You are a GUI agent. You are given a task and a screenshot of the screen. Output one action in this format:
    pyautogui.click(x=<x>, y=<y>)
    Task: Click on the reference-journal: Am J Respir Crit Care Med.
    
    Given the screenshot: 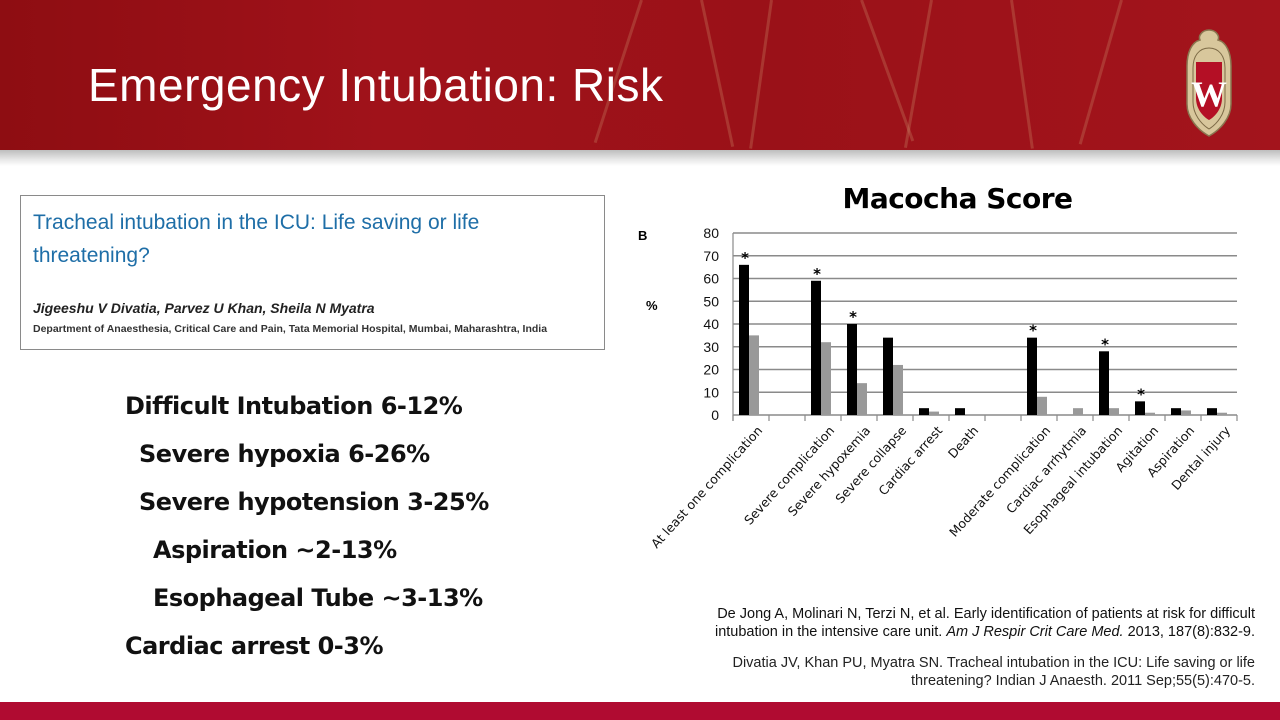 What is the action you would take?
    pyautogui.click(x=1035, y=632)
    